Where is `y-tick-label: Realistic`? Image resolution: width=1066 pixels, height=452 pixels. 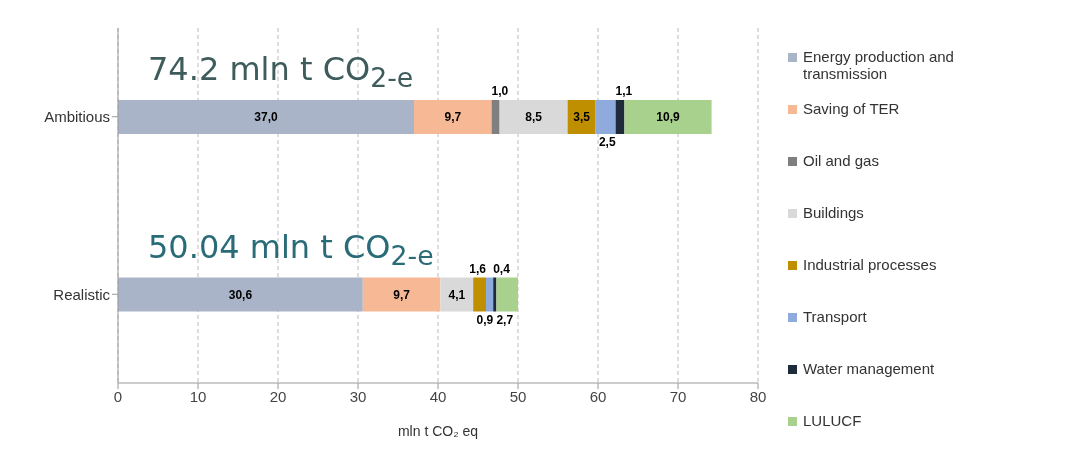 y-tick-label: Realistic is located at coordinates (82, 294).